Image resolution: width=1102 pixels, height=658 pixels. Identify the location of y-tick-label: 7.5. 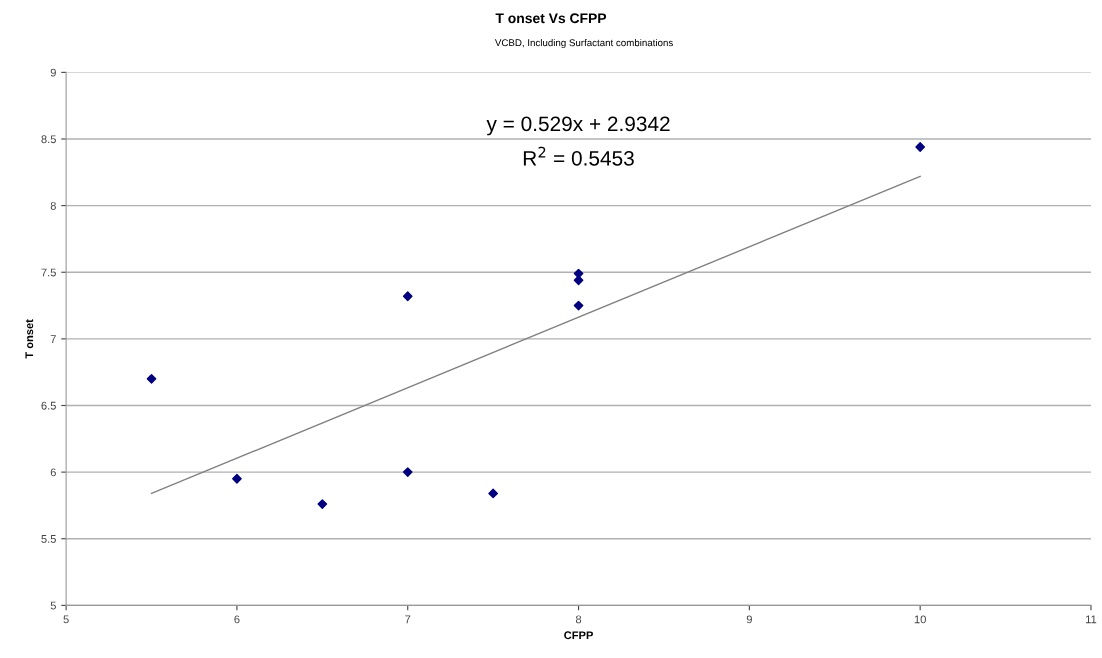
(48, 272).